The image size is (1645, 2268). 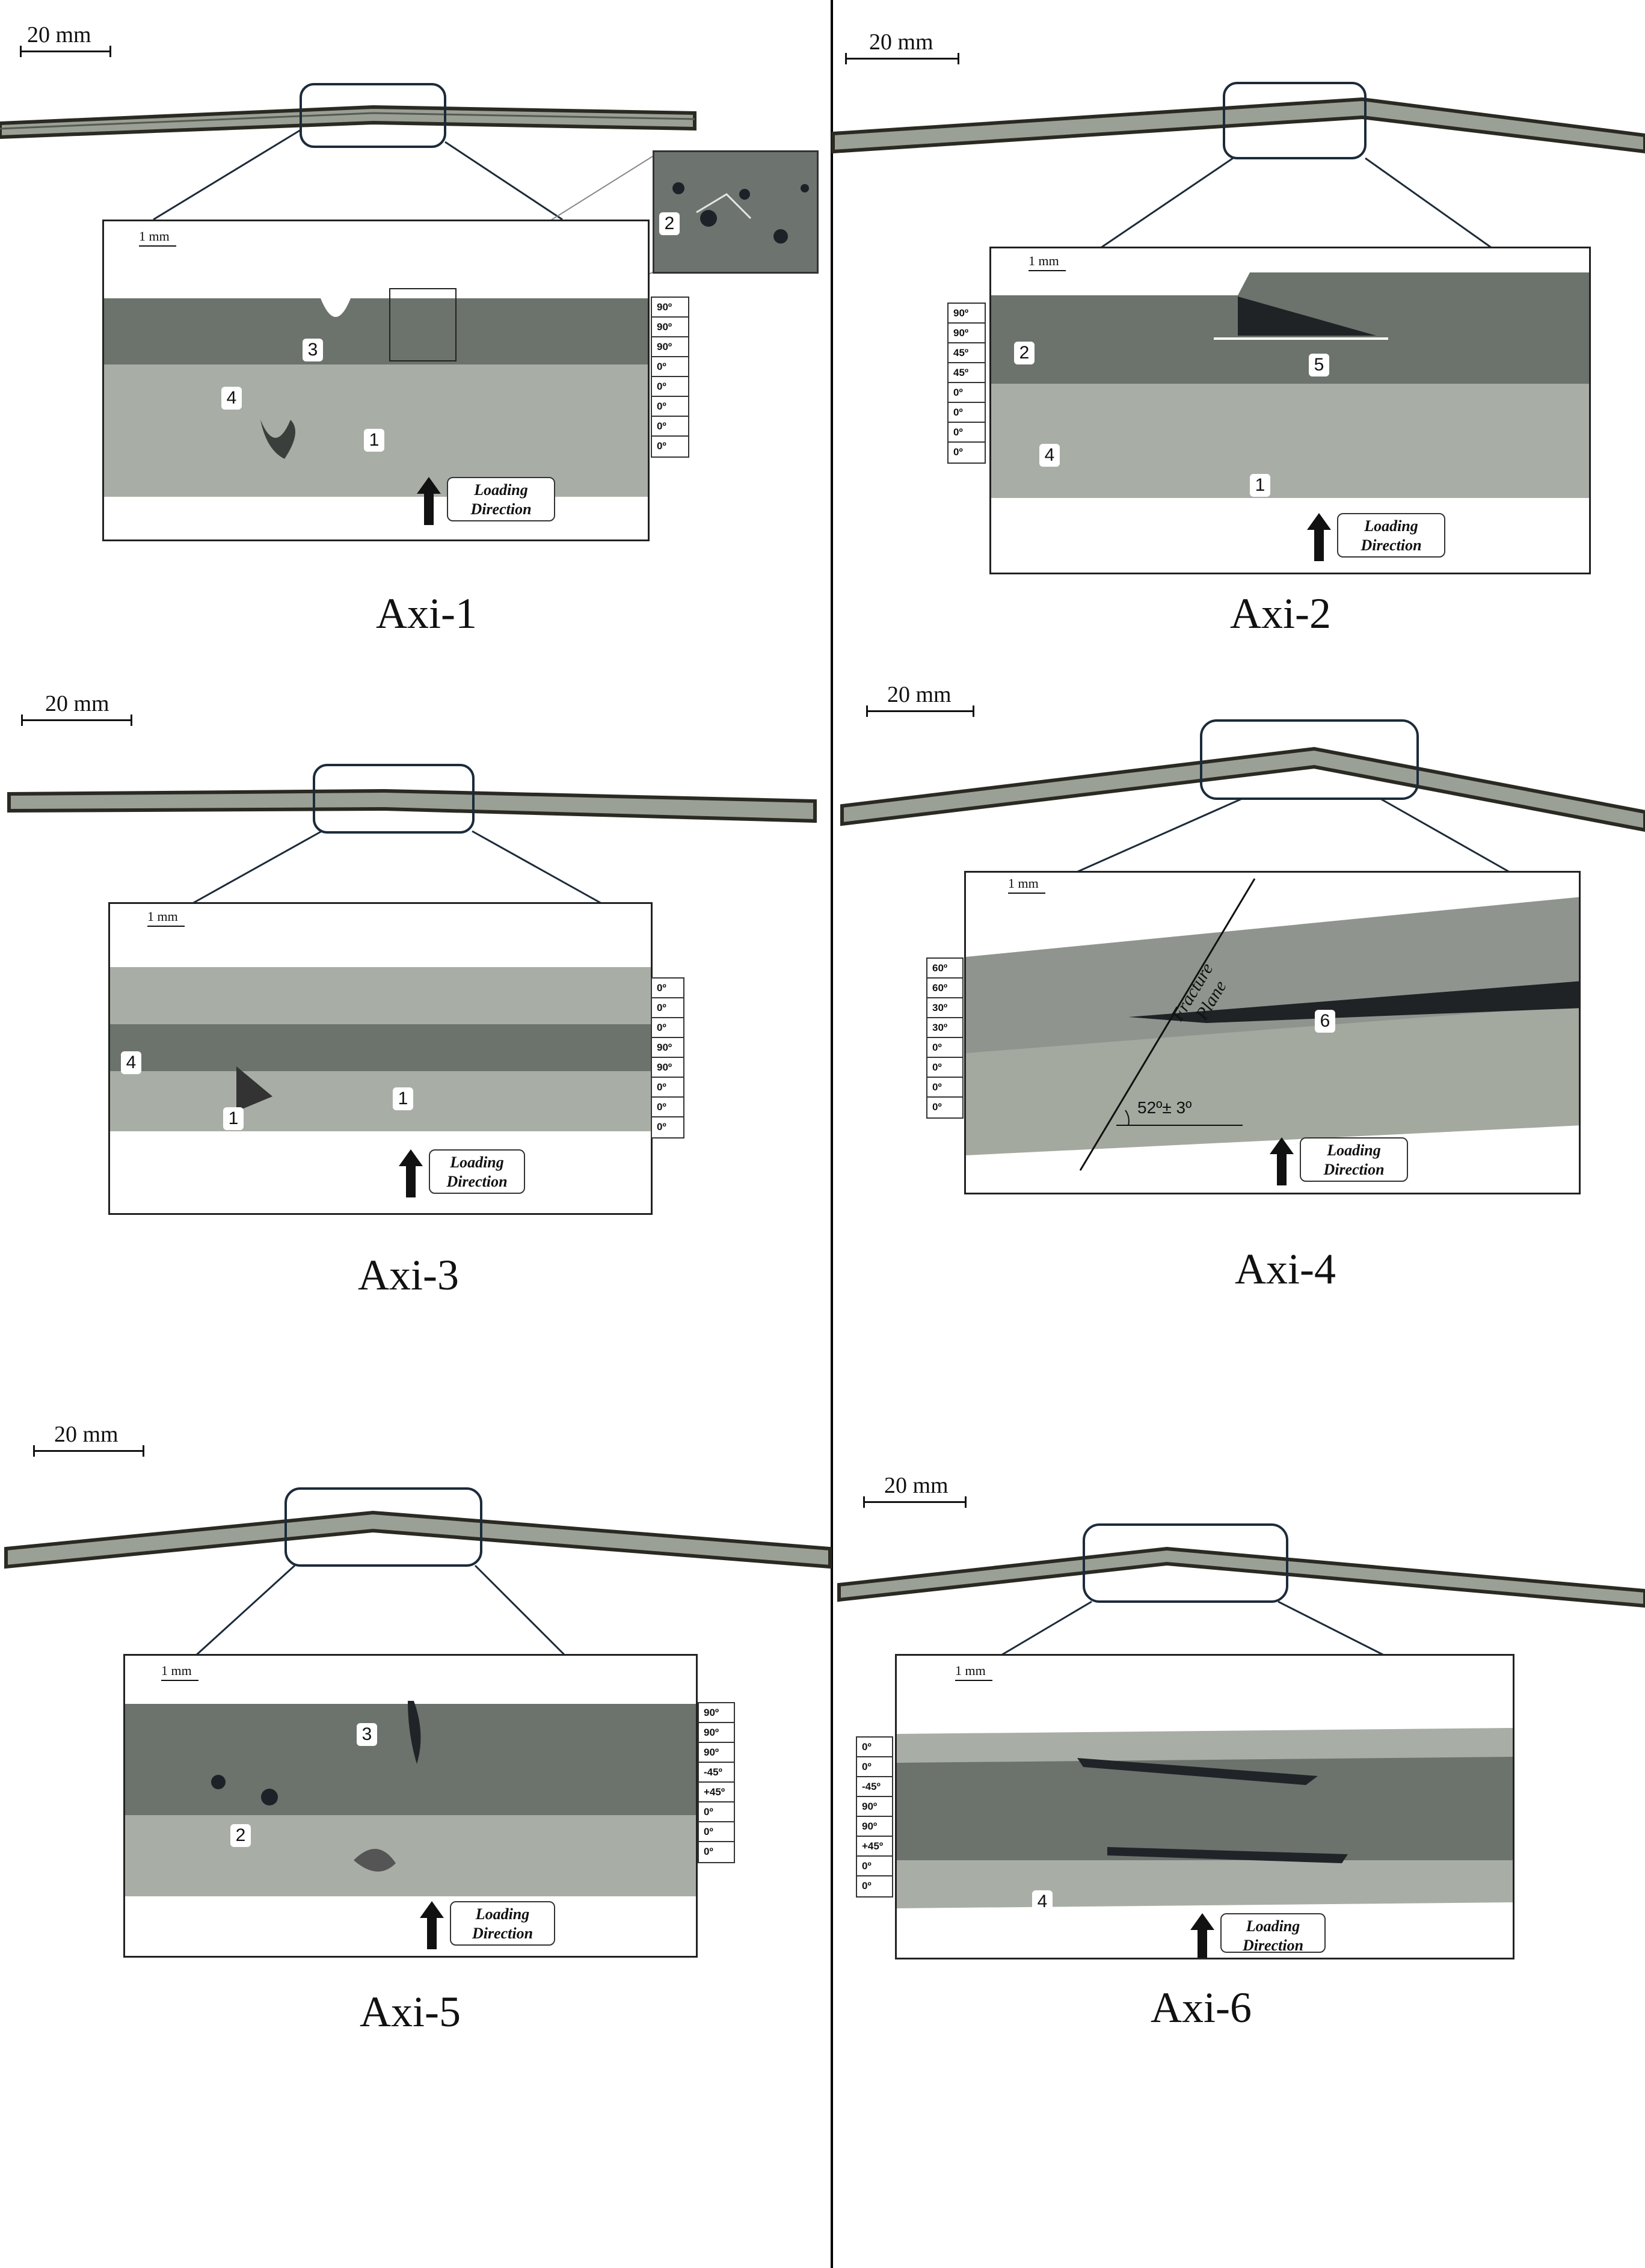 What do you see at coordinates (967, 353) in the screenshot?
I see `layup-row: 45º` at bounding box center [967, 353].